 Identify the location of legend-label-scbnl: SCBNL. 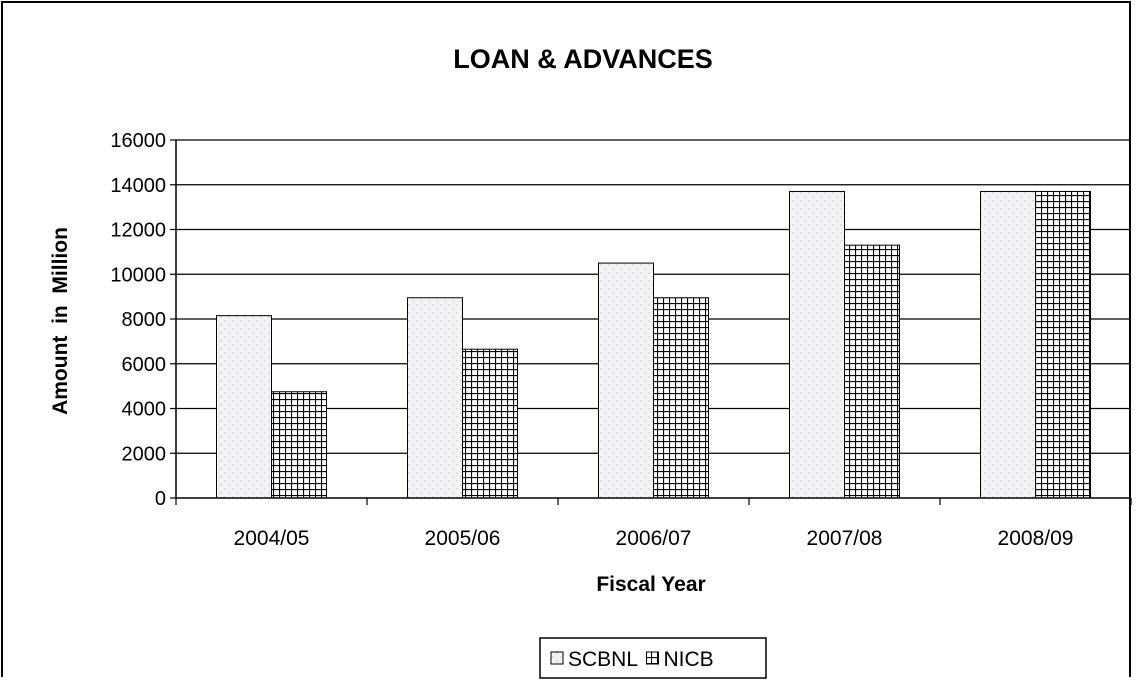
(603, 659).